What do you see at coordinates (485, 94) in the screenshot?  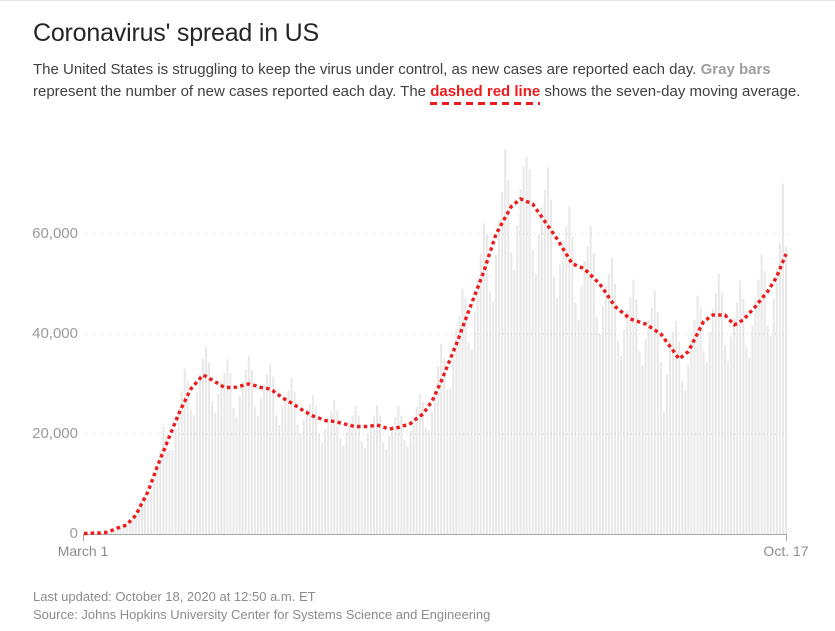 I see `dashed-red-line-label: dashed red line` at bounding box center [485, 94].